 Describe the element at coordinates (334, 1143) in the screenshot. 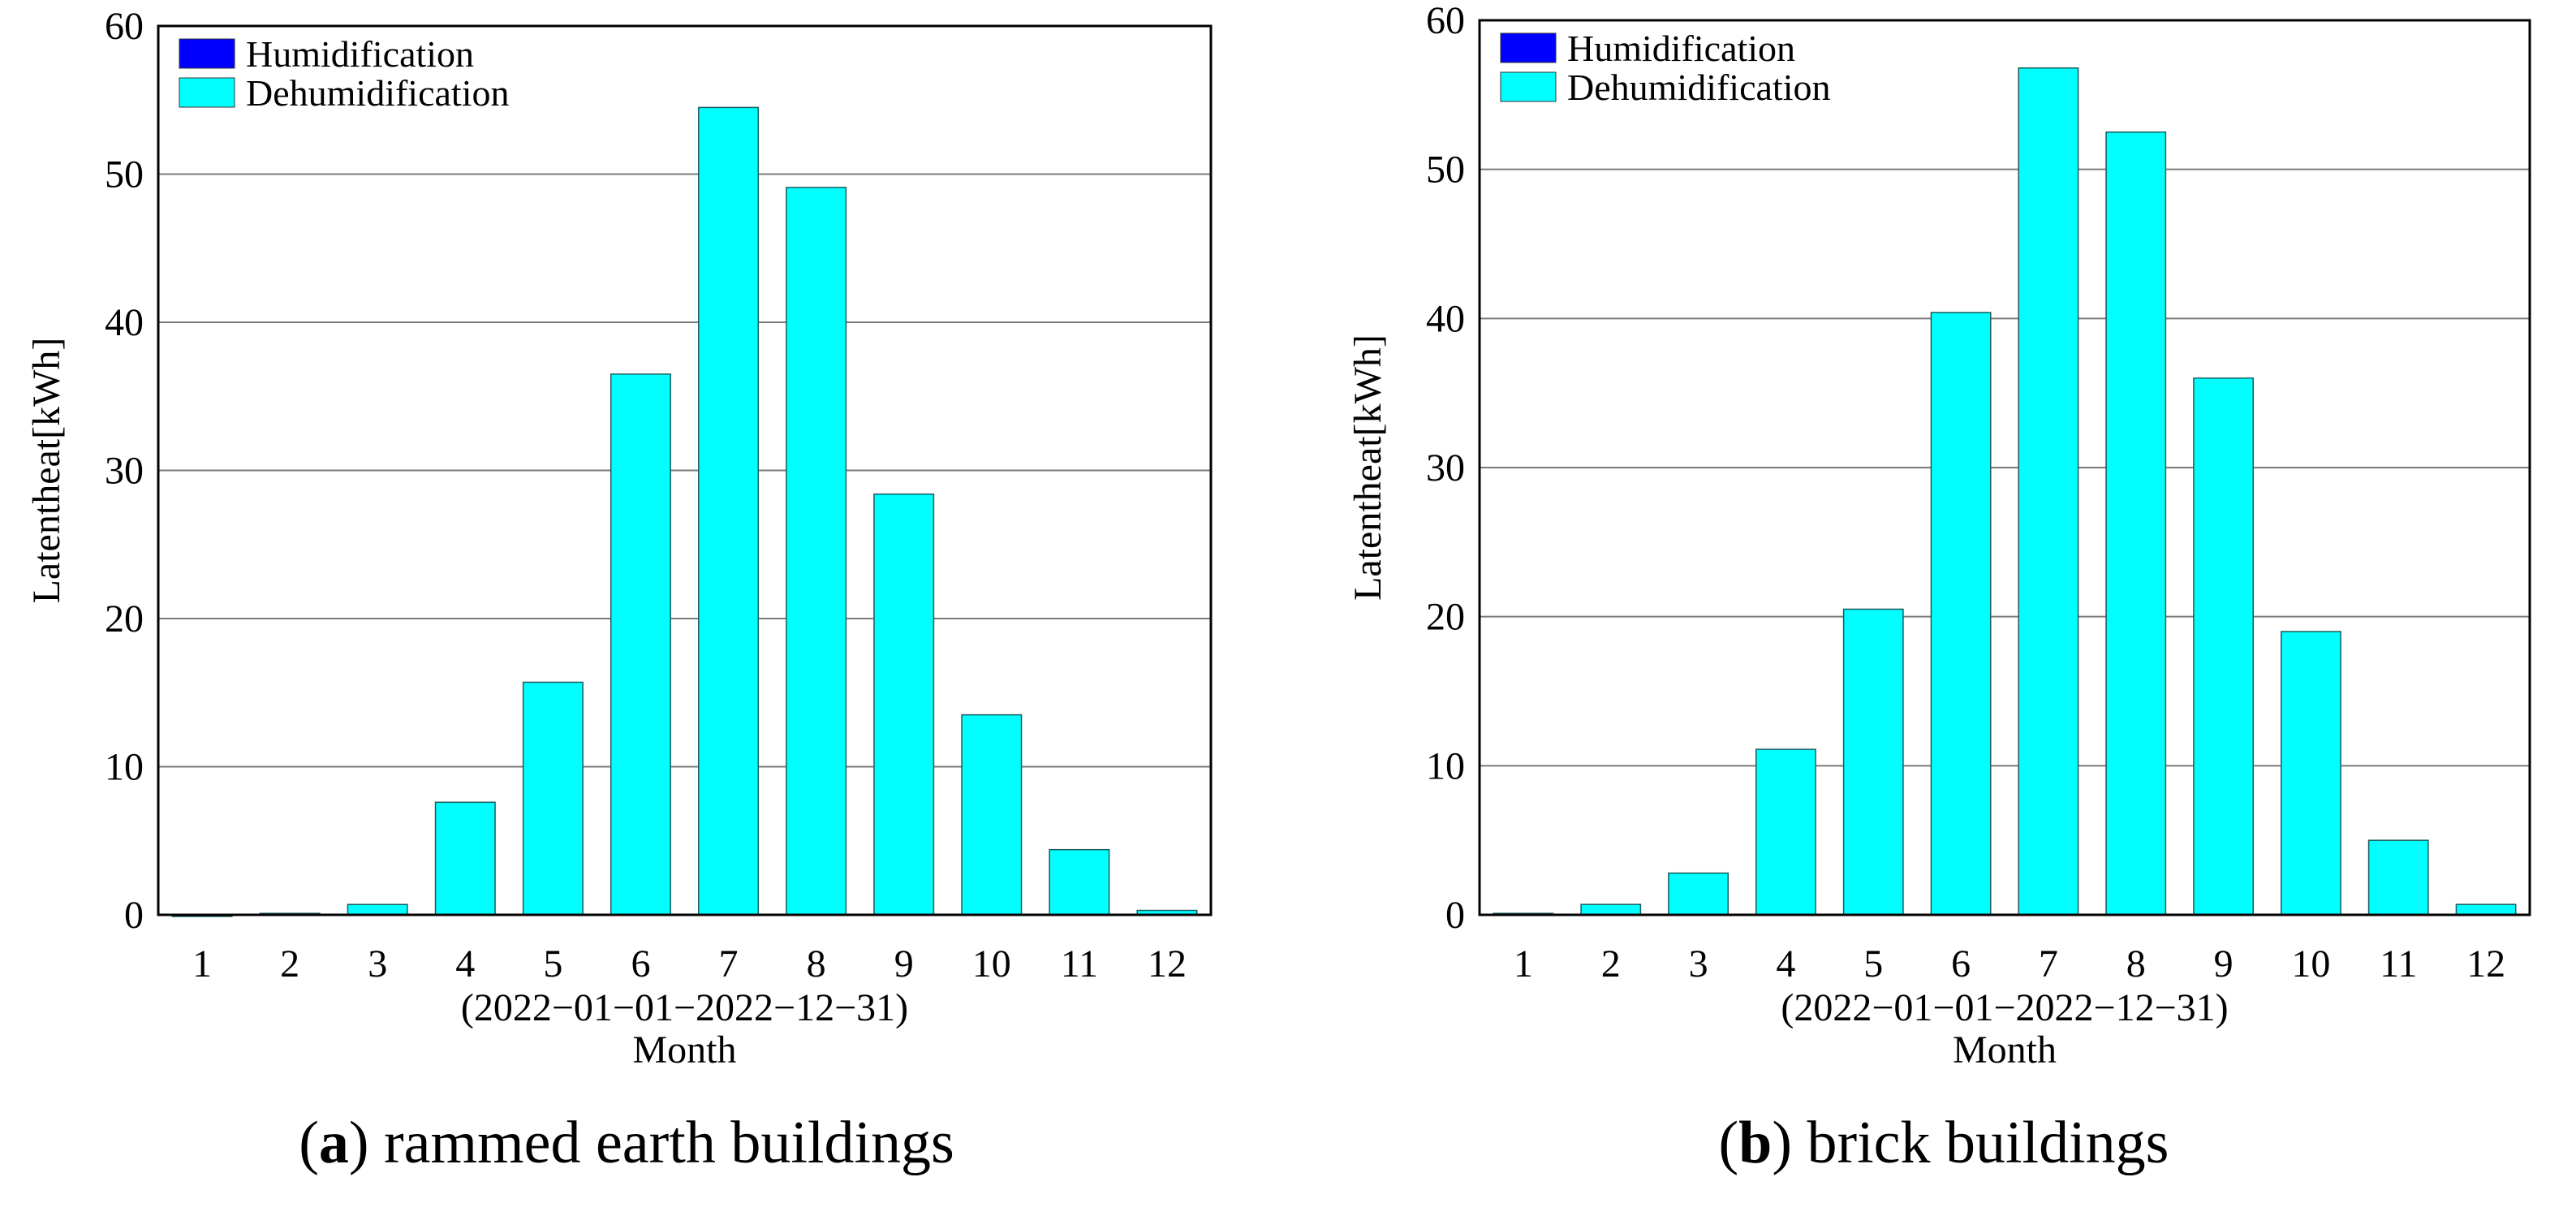

I see `caption-letter: a` at that location.